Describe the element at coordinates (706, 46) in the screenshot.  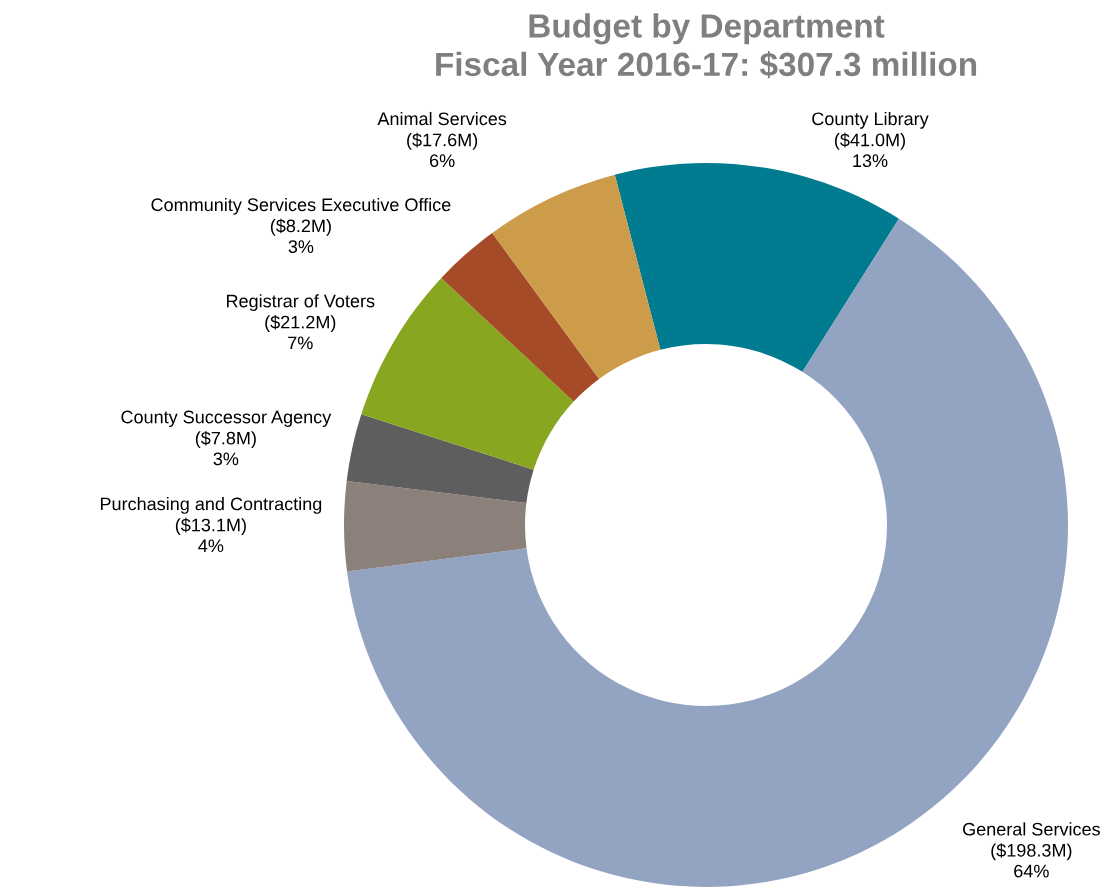
I see `chart-title: Budget by Department Fiscal Year 2016-17: $307.3 million` at that location.